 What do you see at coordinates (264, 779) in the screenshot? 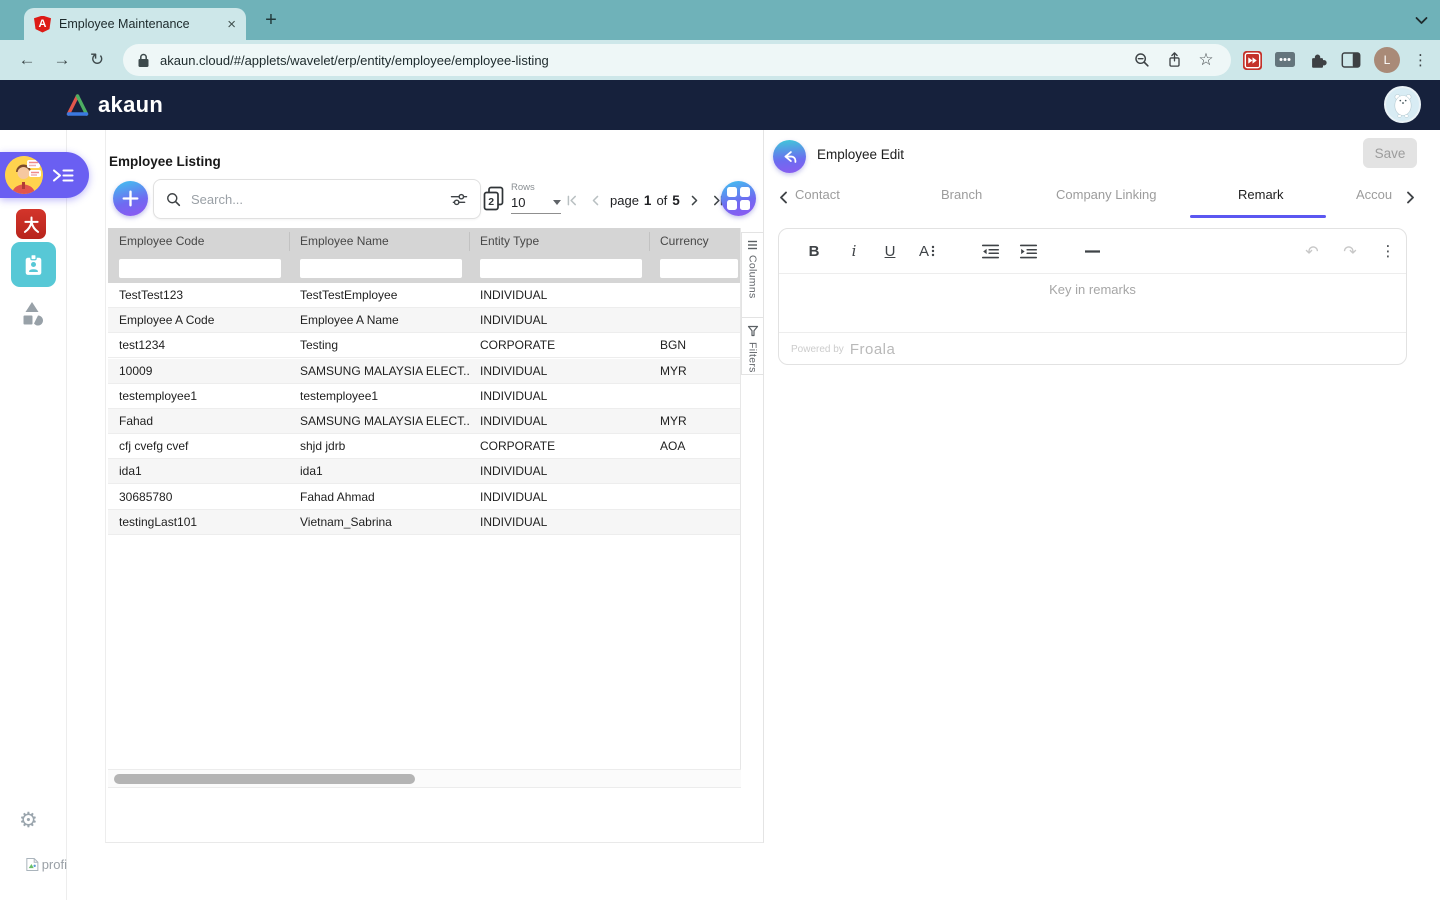
I see `scrollbar-thumb` at bounding box center [264, 779].